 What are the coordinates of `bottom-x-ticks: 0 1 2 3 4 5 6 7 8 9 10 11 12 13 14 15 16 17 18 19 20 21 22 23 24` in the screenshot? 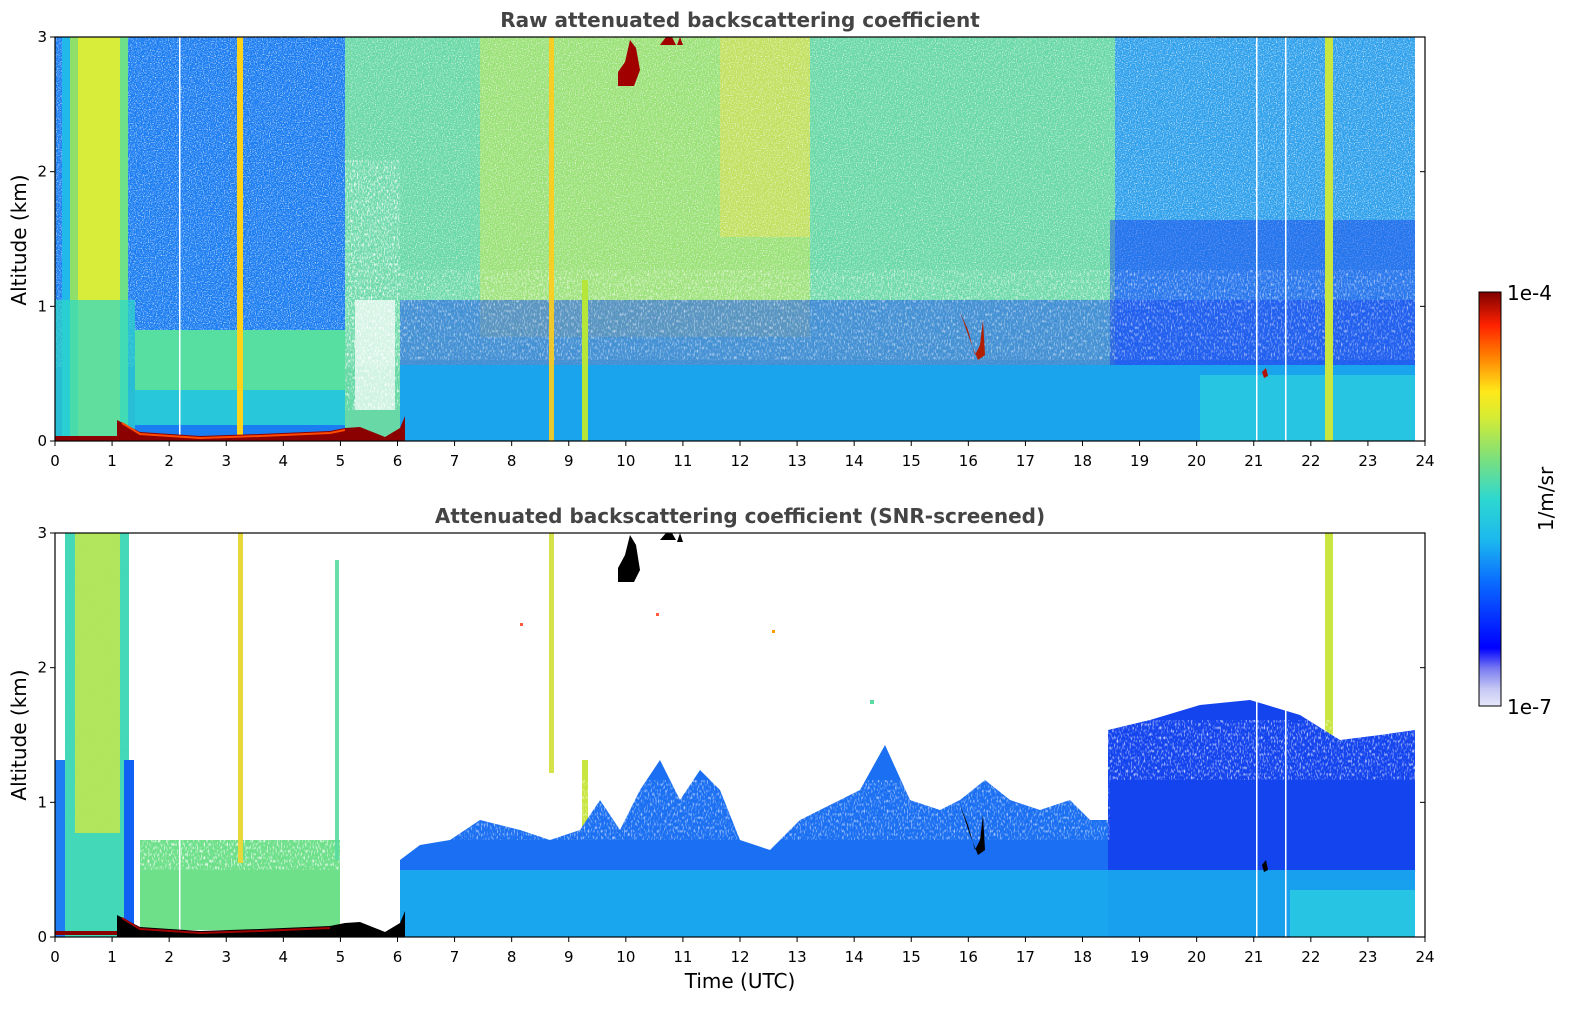 It's located at (742, 951).